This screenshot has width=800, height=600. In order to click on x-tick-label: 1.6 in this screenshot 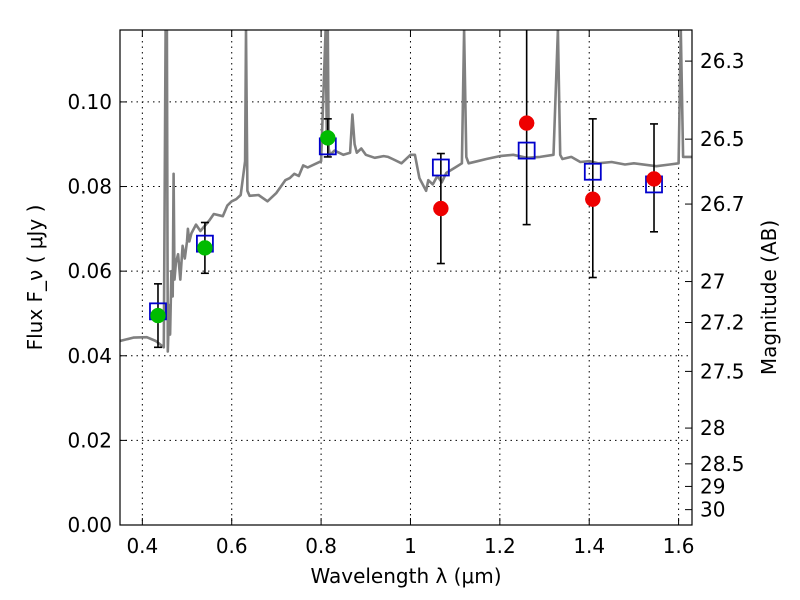, I will do `click(679, 546)`.